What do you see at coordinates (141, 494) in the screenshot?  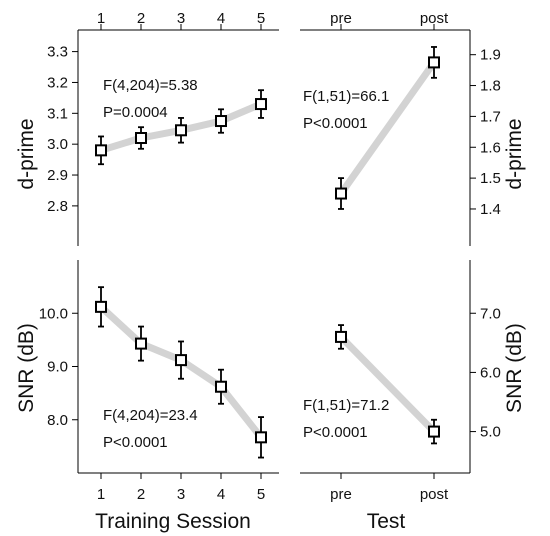 I see `snr-session-x-tick-label: 2` at bounding box center [141, 494].